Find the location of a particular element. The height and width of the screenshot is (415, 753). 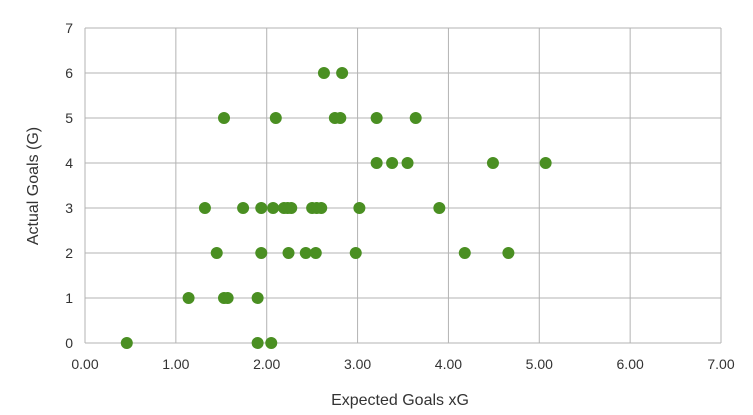

y-tick-label: 0 is located at coordinates (69, 343).